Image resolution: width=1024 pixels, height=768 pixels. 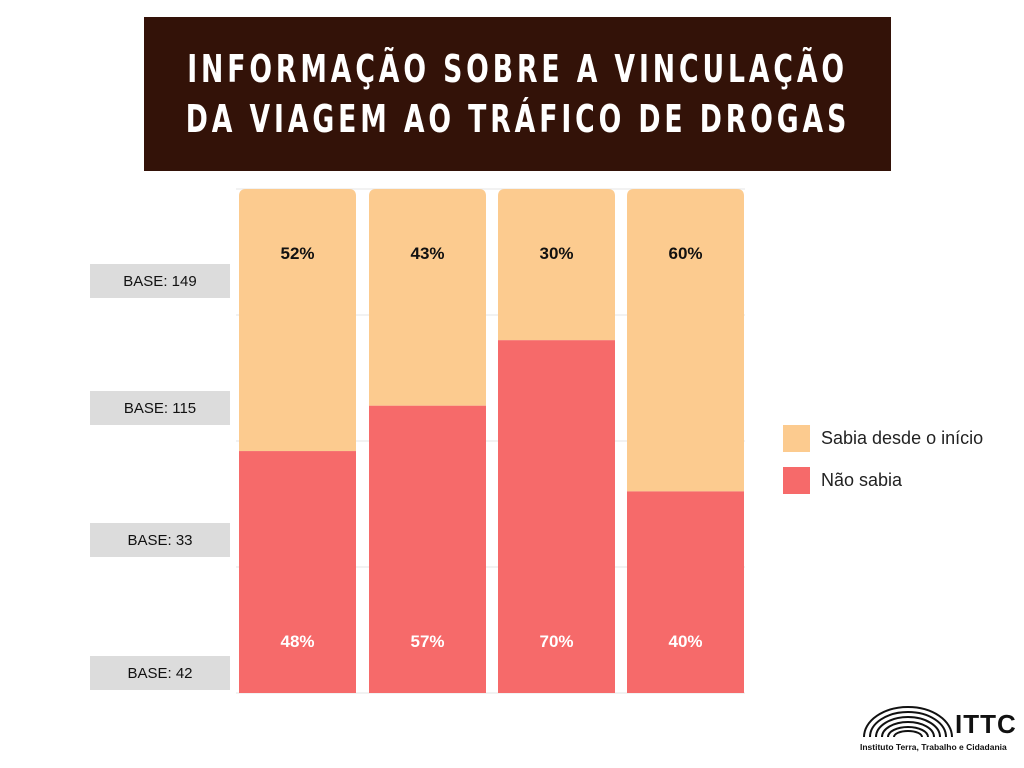 I want to click on logo-subtitle: Instituto Terra, Trabalho e Cidadania, so click(x=933, y=747).